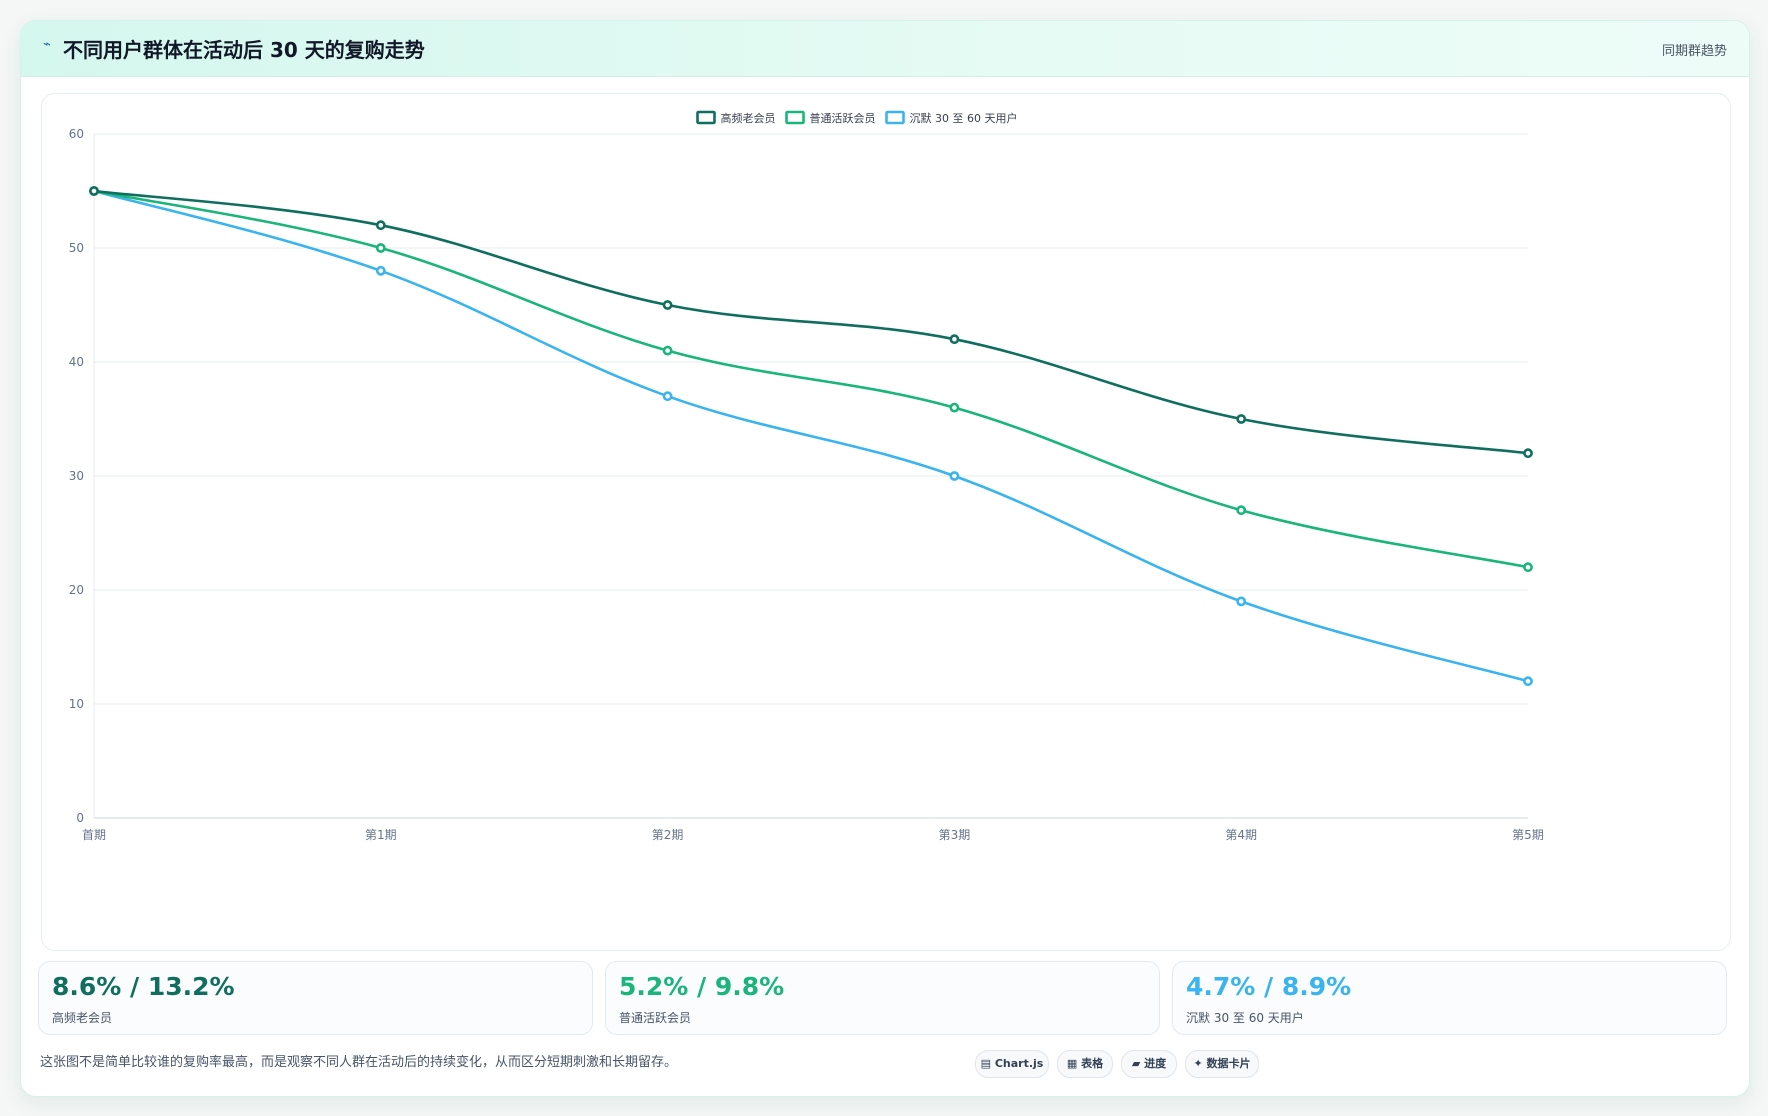 Image resolution: width=1768 pixels, height=1116 pixels. What do you see at coordinates (76, 134) in the screenshot?
I see `y-tick-label: 60` at bounding box center [76, 134].